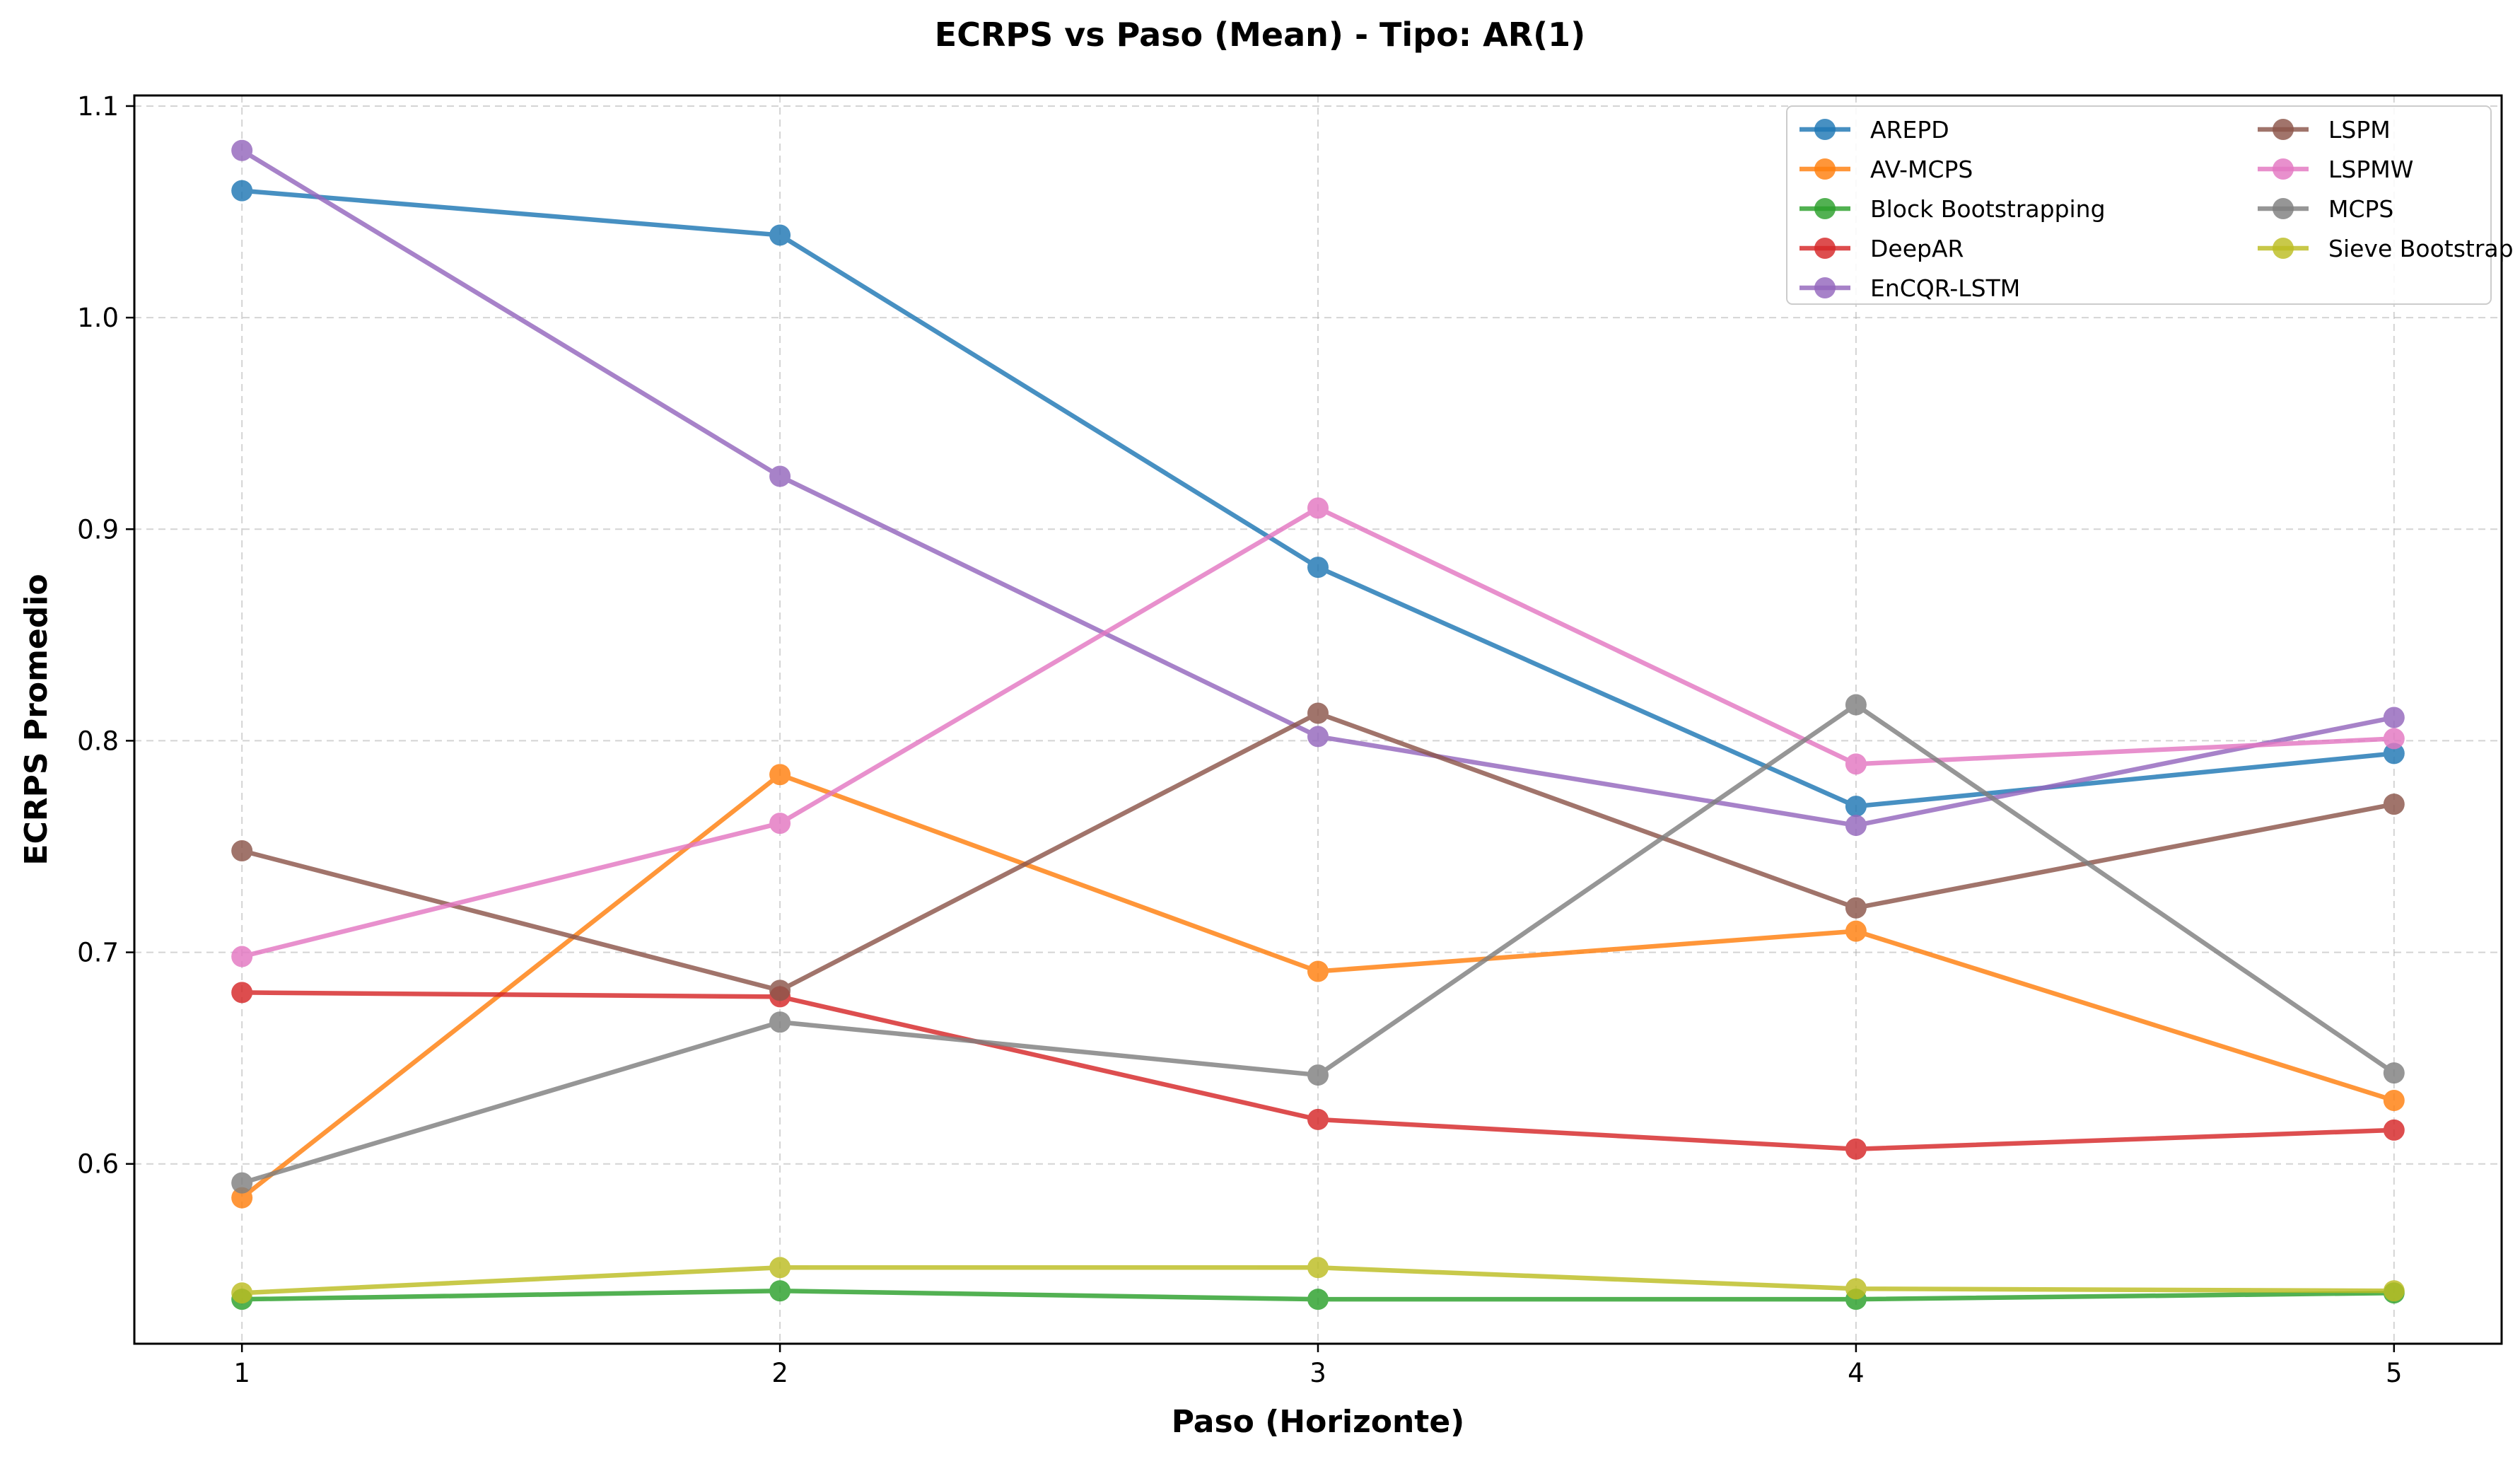 The image size is (2520, 1459). I want to click on legend-label: LSPM, so click(2360, 130).